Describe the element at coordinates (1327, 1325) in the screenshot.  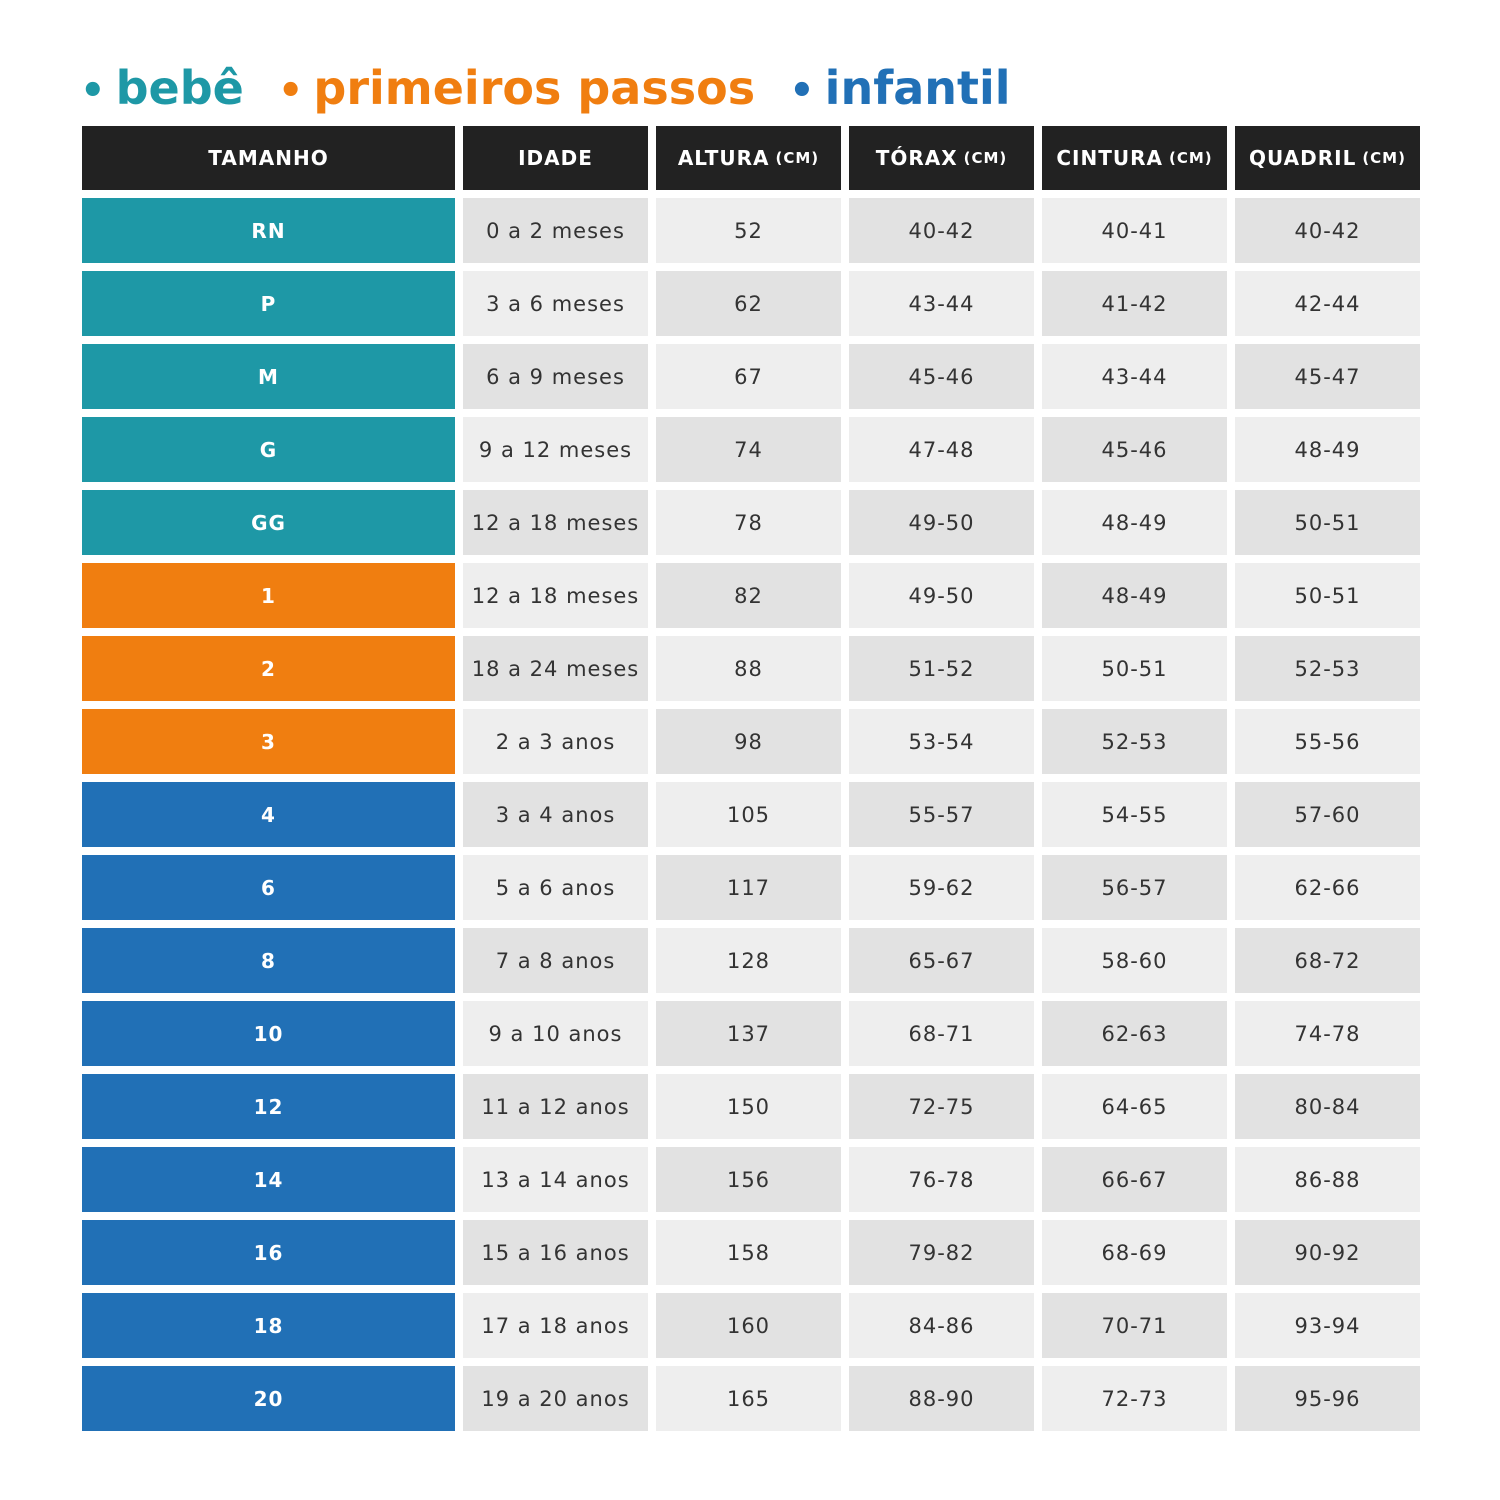
I see `data-cell: 93-94` at that location.